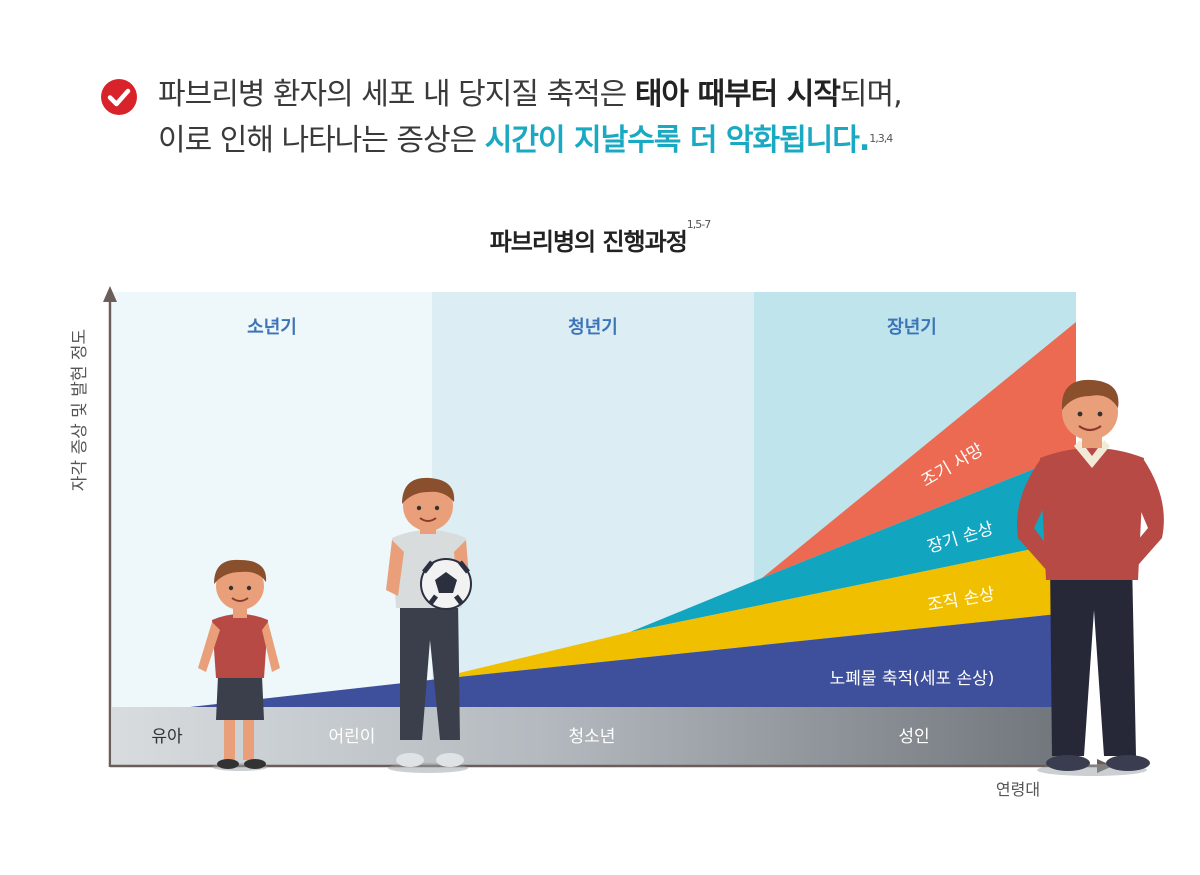 The width and height of the screenshot is (1200, 875). Describe the element at coordinates (429, 625) in the screenshot. I see `teen-illustration` at that location.